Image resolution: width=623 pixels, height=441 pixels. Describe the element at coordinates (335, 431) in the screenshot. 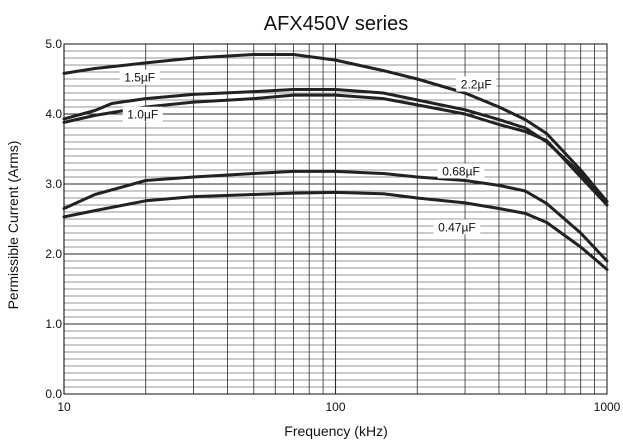

I see `x-axis-label: Frequency (kHz)` at that location.